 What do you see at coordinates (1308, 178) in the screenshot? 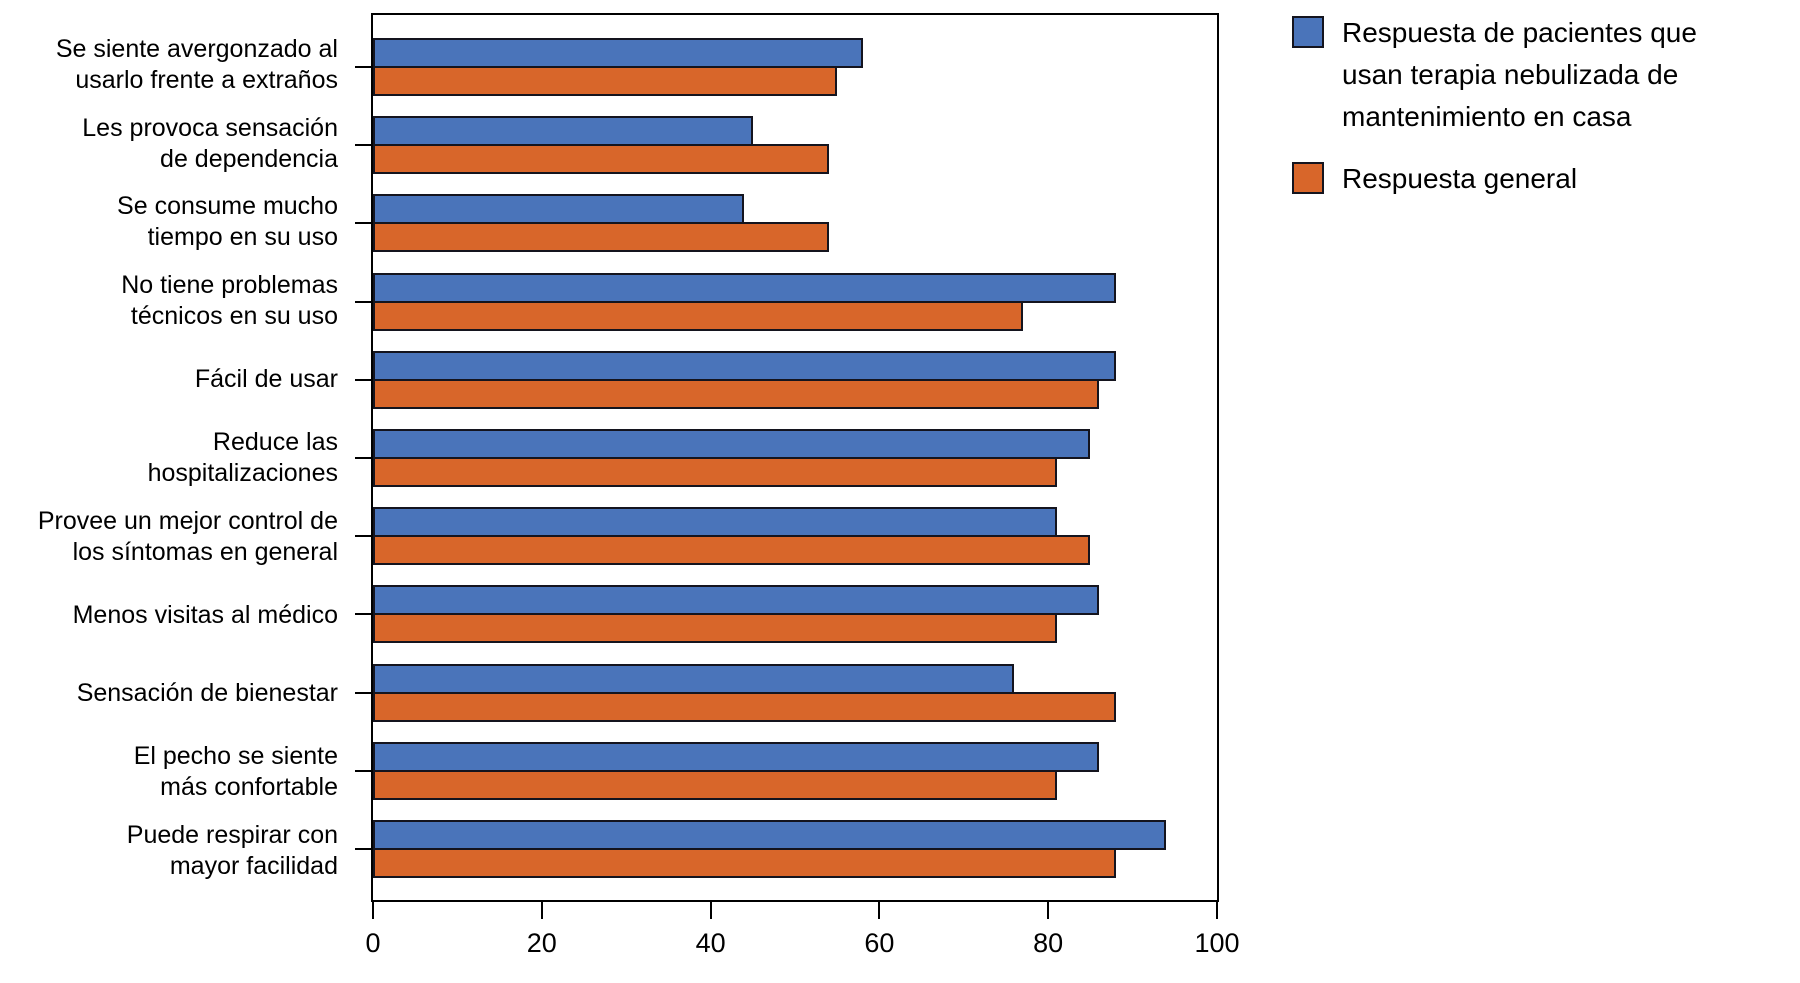
I see `legend-swatch-orange-icon` at bounding box center [1308, 178].